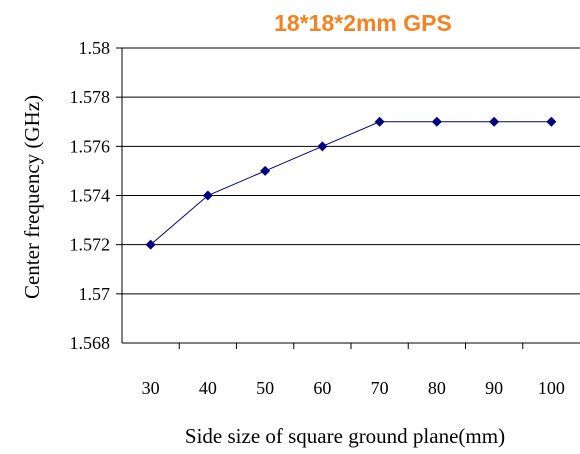 This screenshot has height=454, width=580. Describe the element at coordinates (95, 294) in the screenshot. I see `y-tick-label: 1.57` at that location.